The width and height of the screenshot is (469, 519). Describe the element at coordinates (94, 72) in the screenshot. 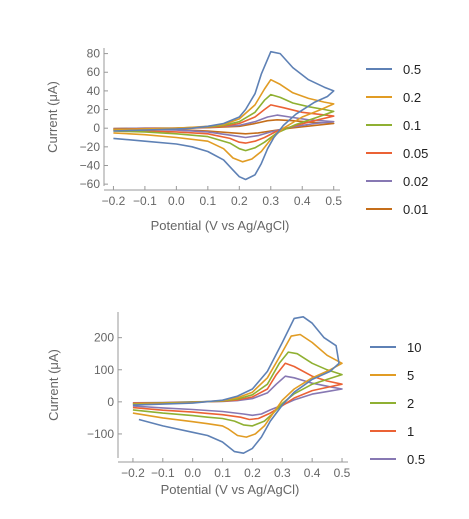

I see `chart-top-y-tick-label: 60` at that location.